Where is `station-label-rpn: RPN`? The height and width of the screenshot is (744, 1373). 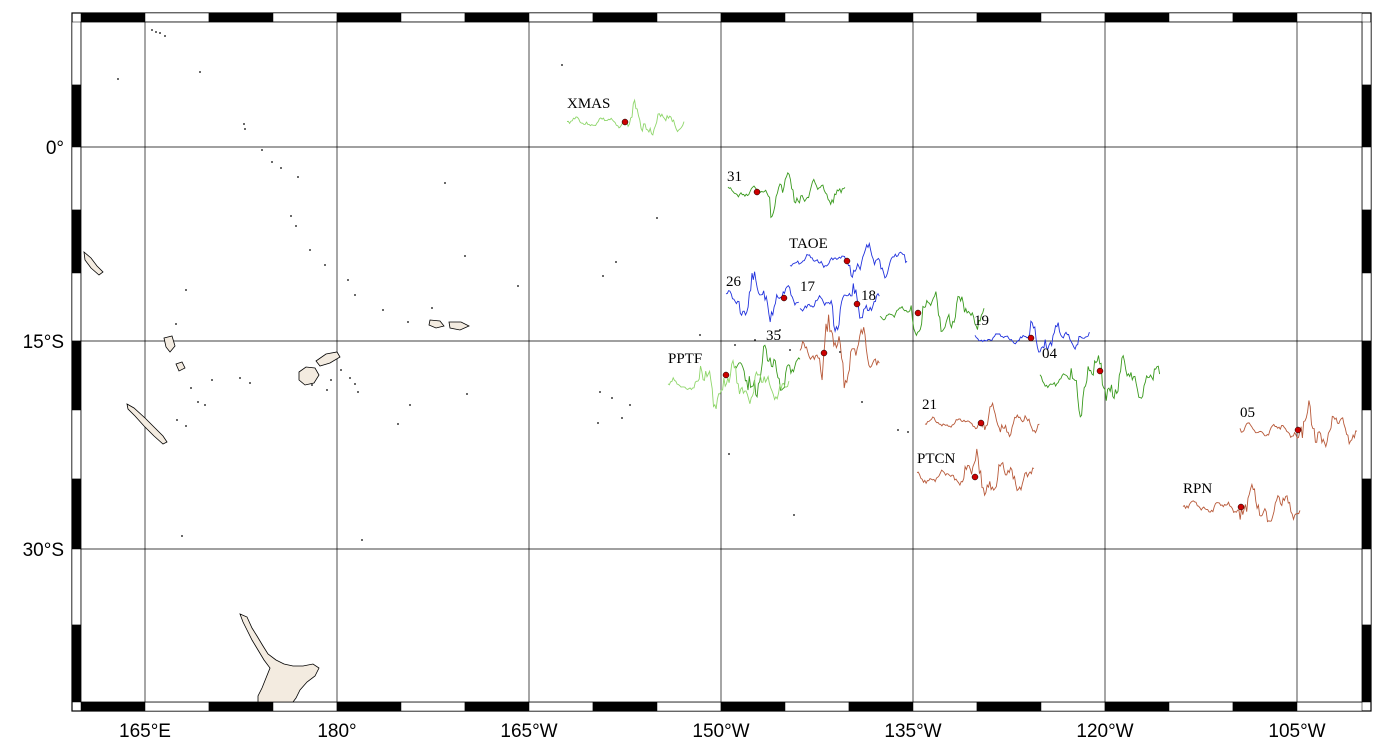
station-label-rpn: RPN is located at coordinates (1197, 489).